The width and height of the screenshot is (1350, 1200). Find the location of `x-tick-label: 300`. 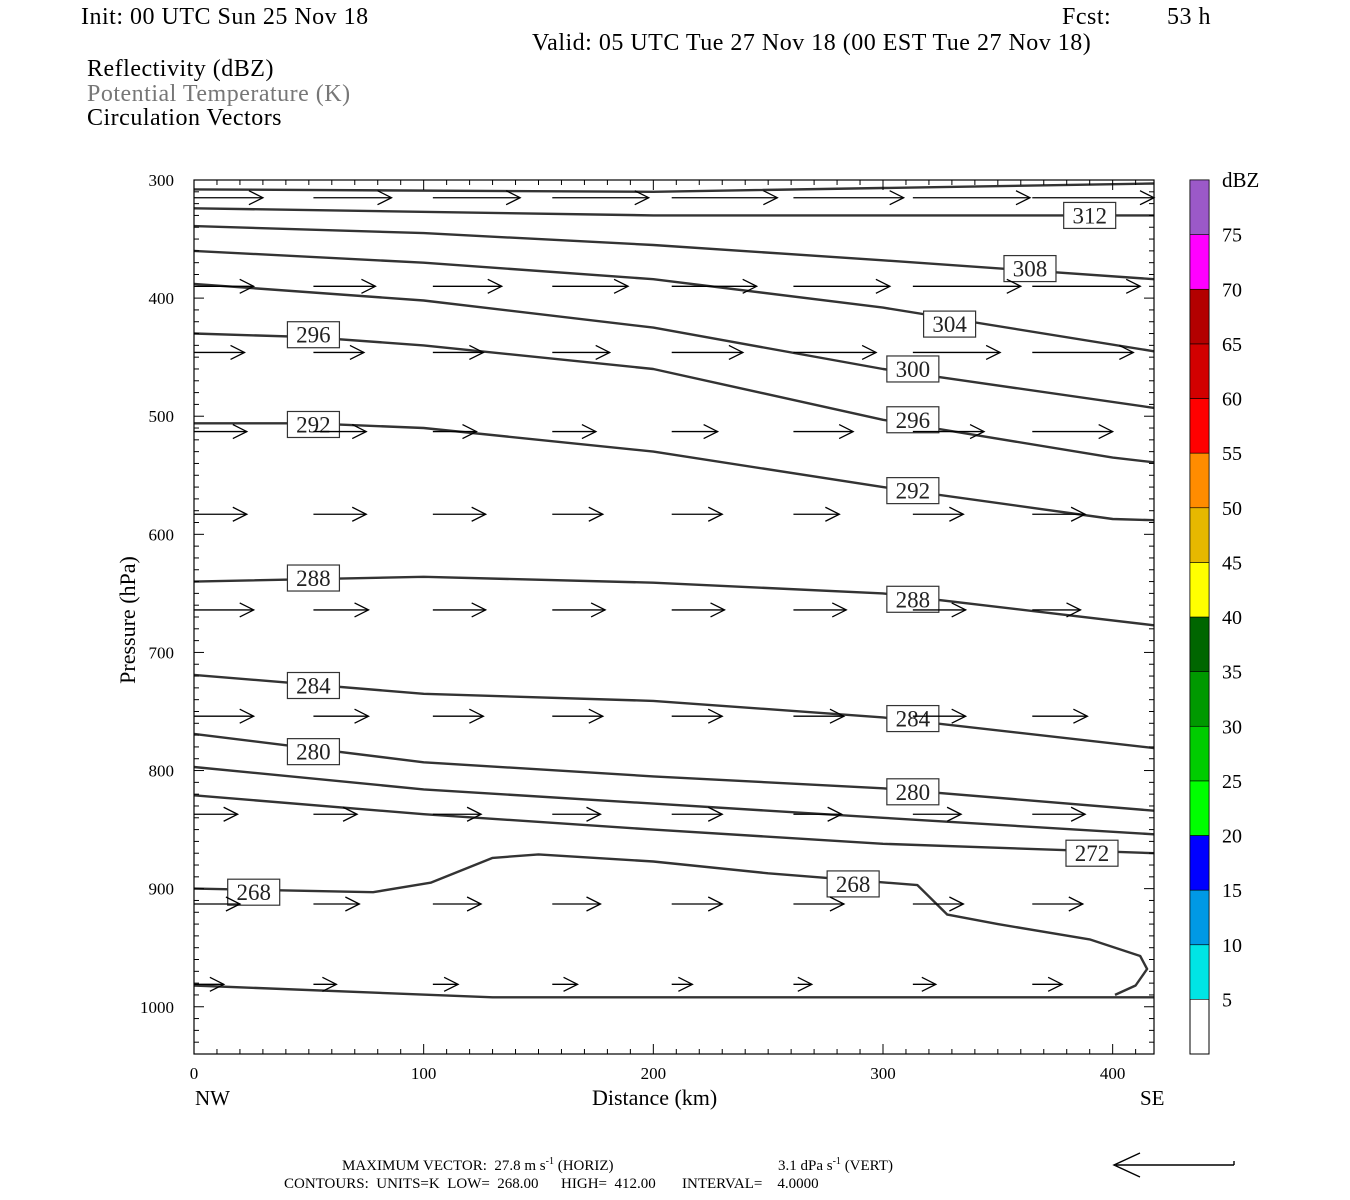

x-tick-label: 300 is located at coordinates (883, 1073).